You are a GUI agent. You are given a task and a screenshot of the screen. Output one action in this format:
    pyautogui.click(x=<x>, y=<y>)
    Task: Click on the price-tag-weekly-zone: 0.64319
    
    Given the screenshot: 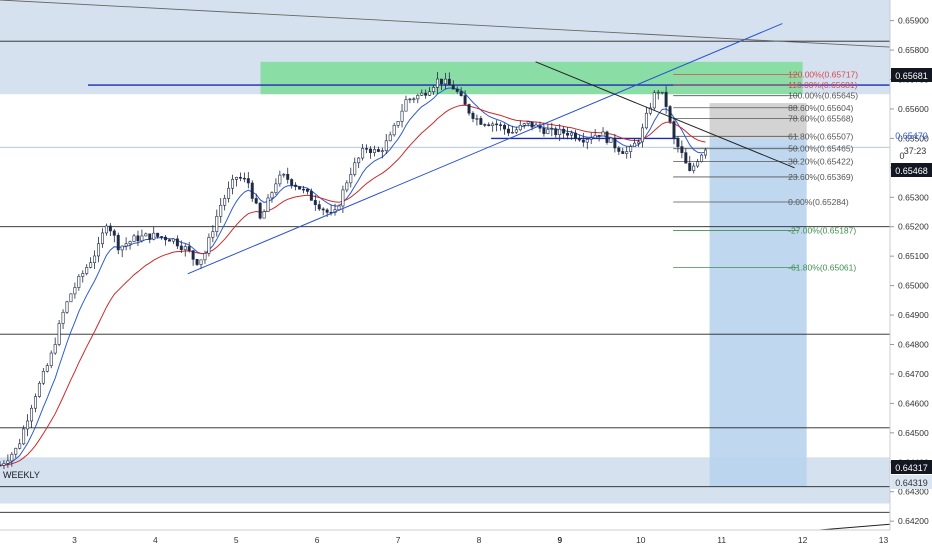 What is the action you would take?
    pyautogui.click(x=911, y=482)
    